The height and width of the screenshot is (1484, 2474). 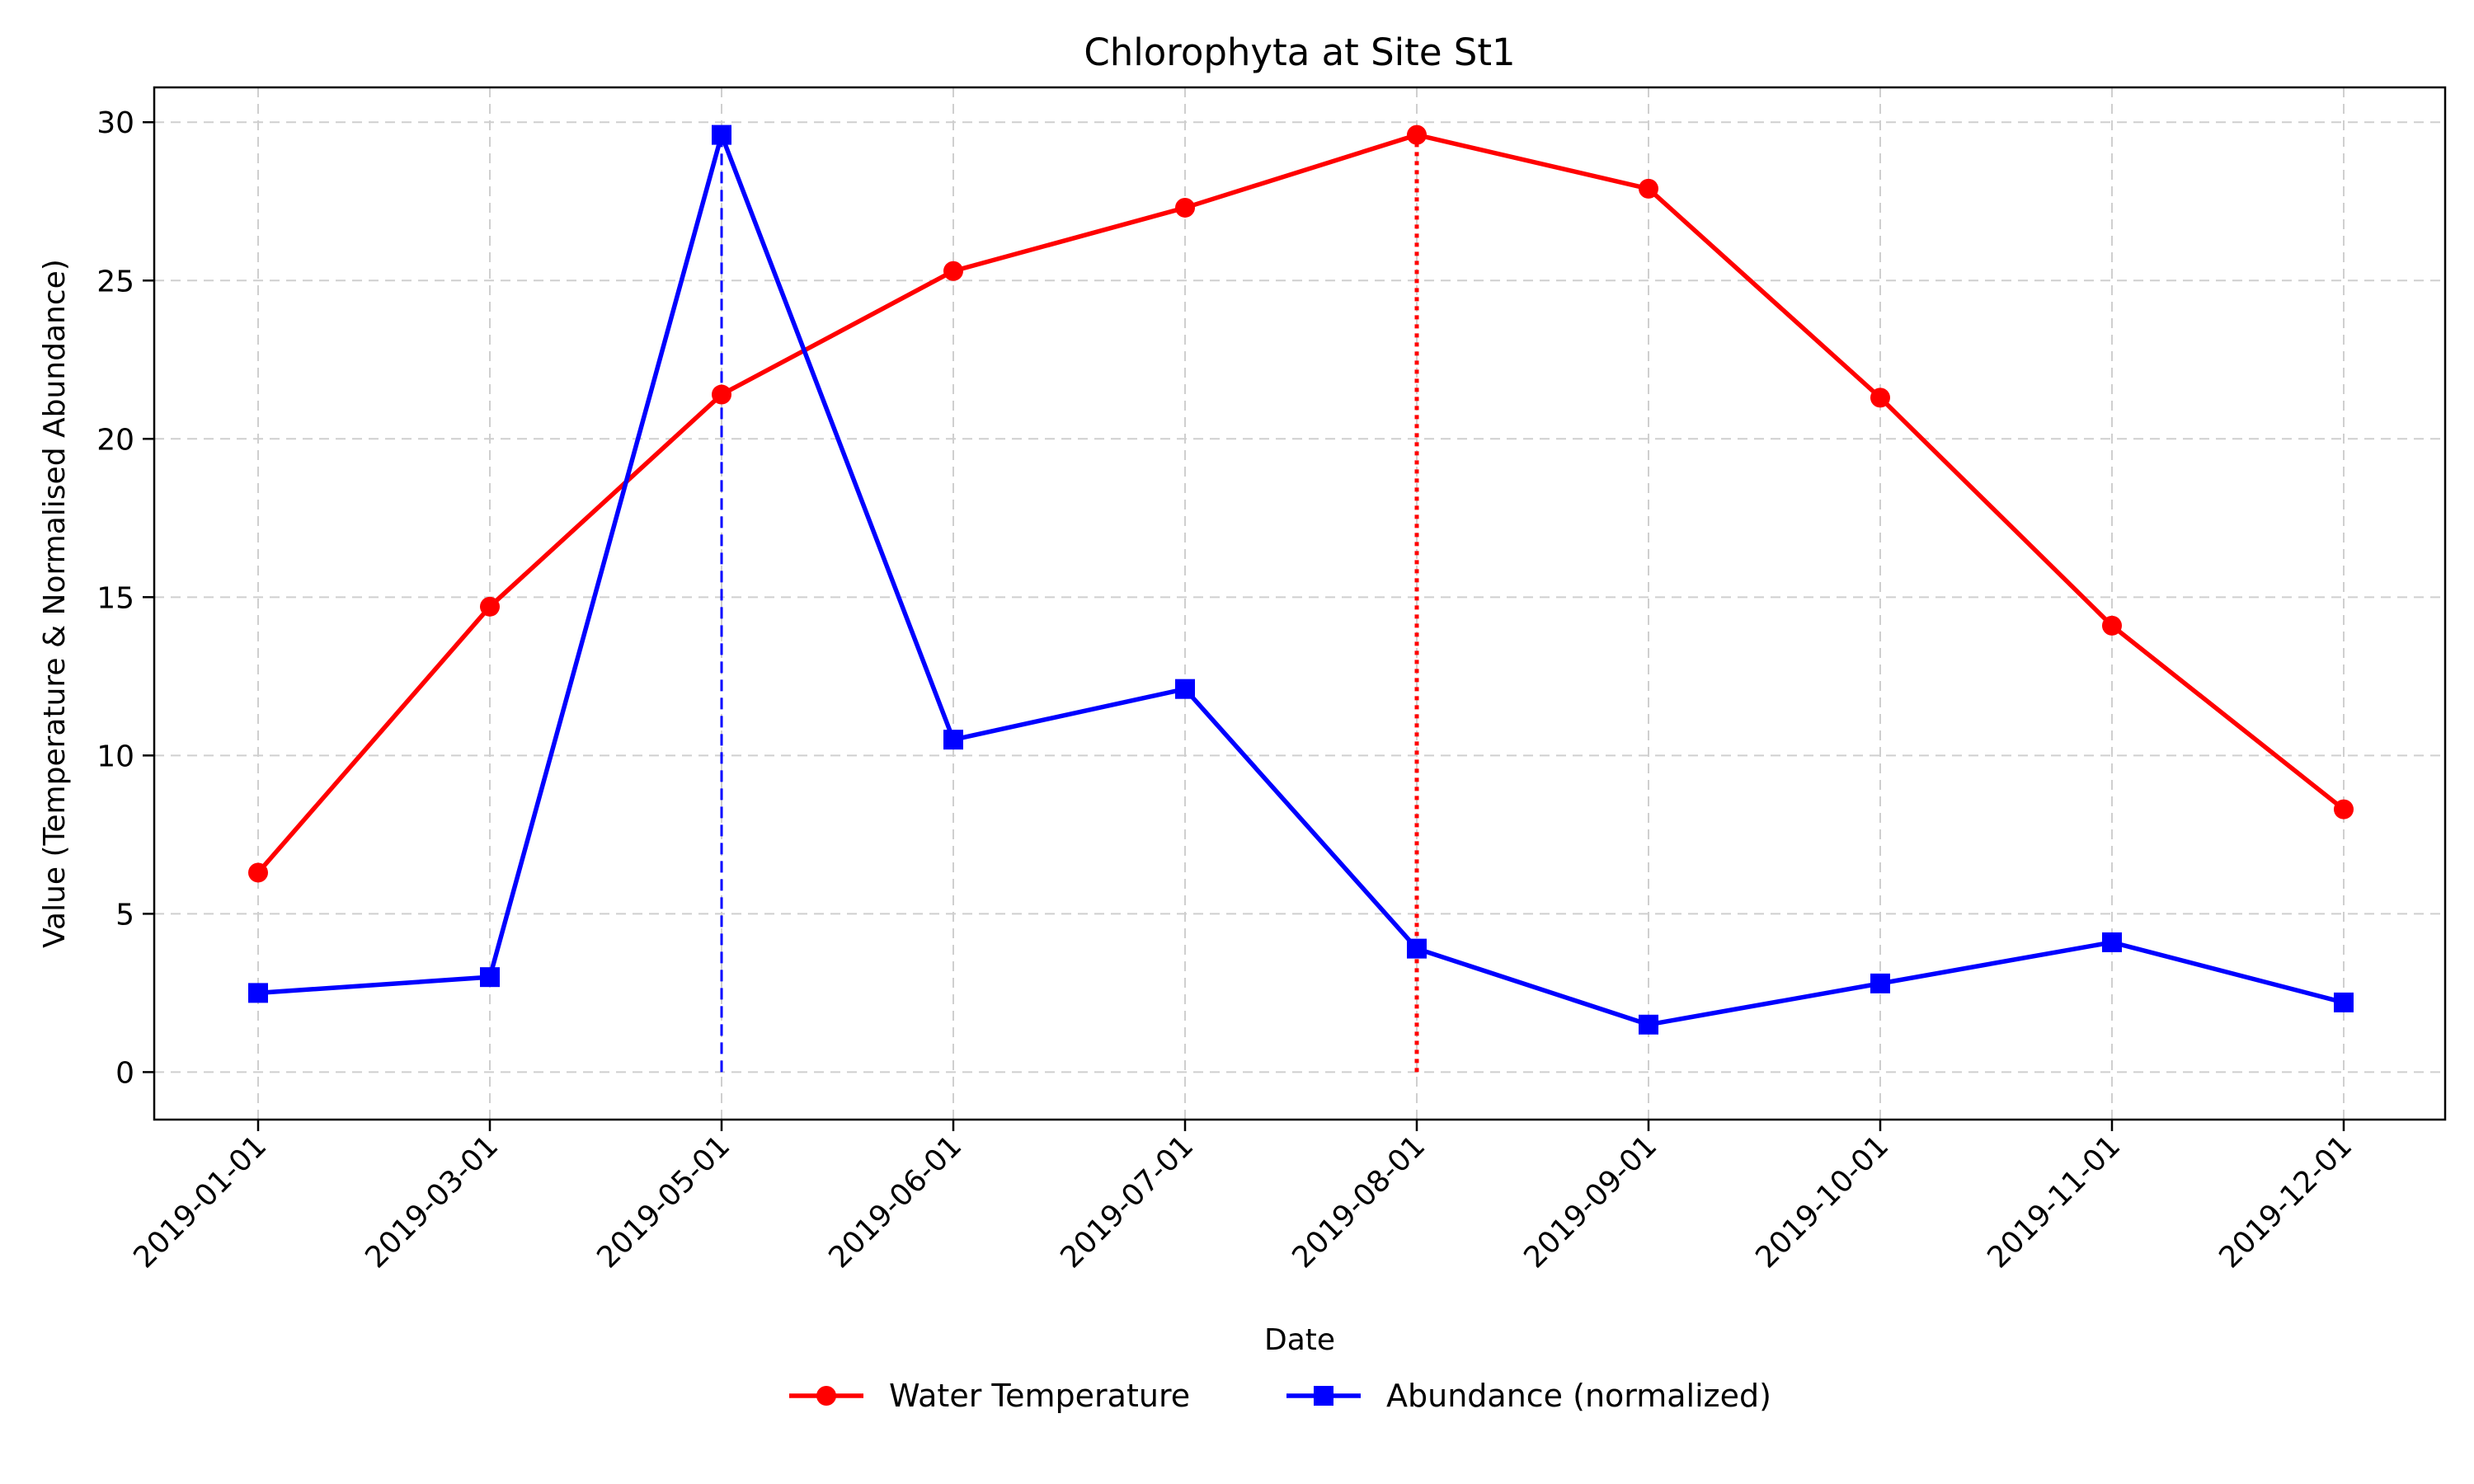 What do you see at coordinates (1822, 1202) in the screenshot?
I see `x-tick-label: 2019-10-01` at bounding box center [1822, 1202].